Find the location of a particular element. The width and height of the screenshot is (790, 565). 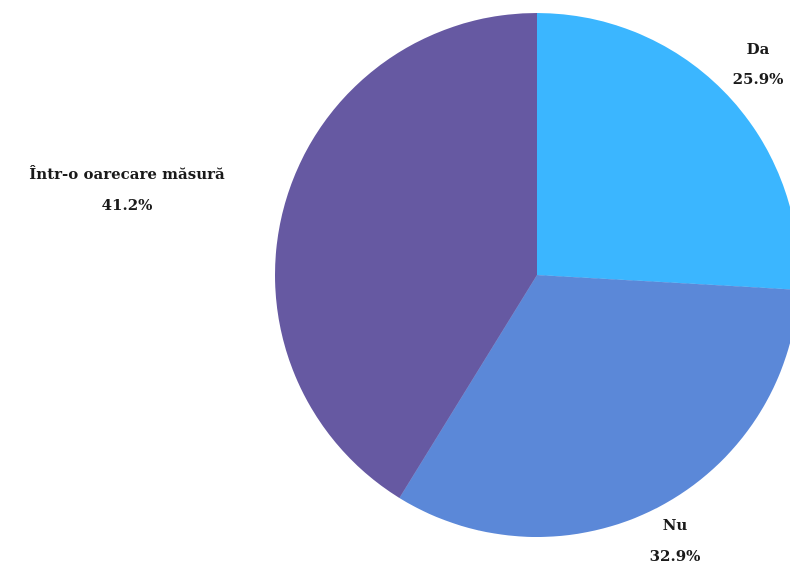

slice-value-da: 25.9% is located at coordinates (758, 79).